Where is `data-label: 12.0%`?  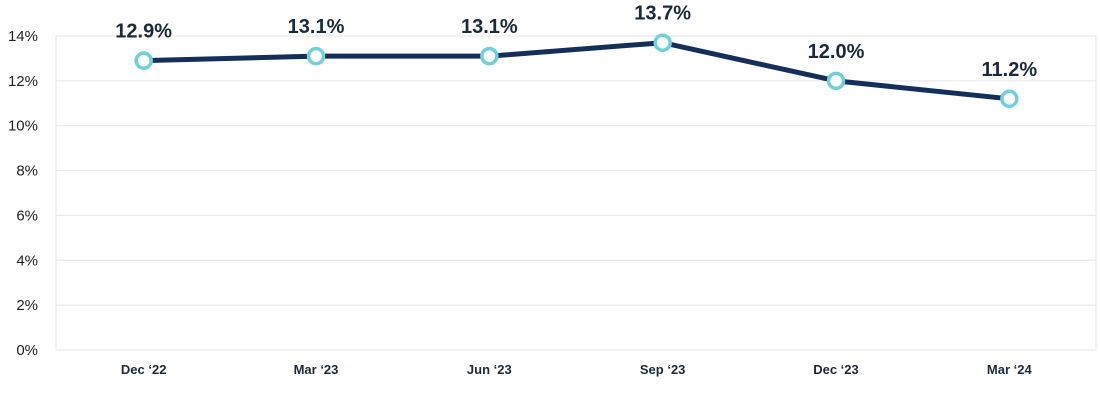
data-label: 12.0% is located at coordinates (836, 52).